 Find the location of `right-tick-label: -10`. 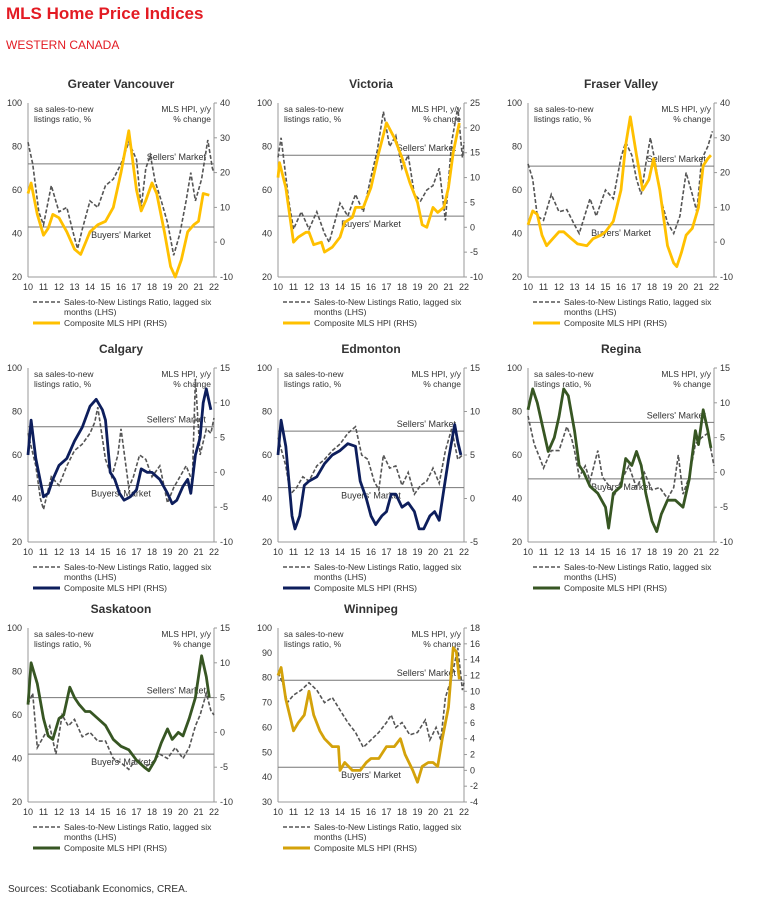

right-tick-label: -10 is located at coordinates (226, 542).